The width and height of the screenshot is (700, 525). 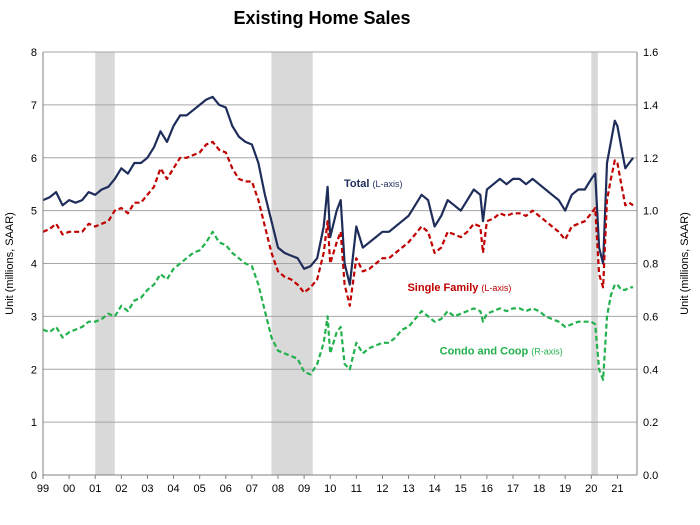 What do you see at coordinates (650, 476) in the screenshot?
I see `right-y-tick-label: 0.0` at bounding box center [650, 476].